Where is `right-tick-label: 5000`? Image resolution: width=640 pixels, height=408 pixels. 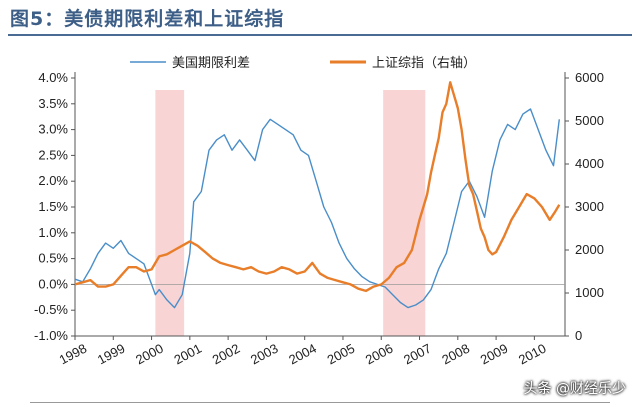
right-tick-label: 5000 is located at coordinates (589, 120).